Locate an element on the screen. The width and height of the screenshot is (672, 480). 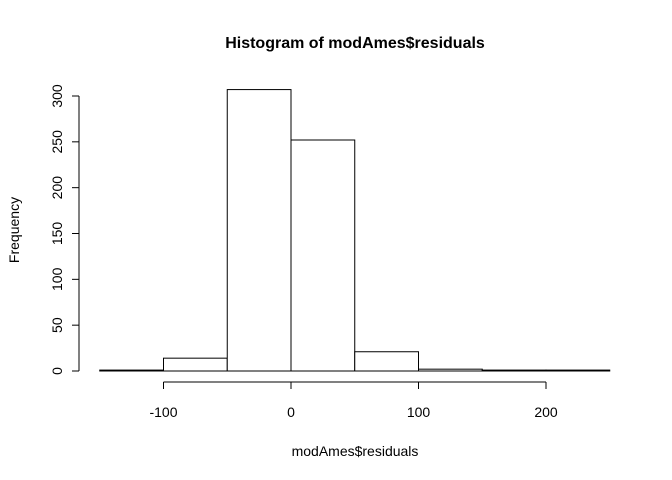
y-tick-label-5: 250 is located at coordinates (57, 142).